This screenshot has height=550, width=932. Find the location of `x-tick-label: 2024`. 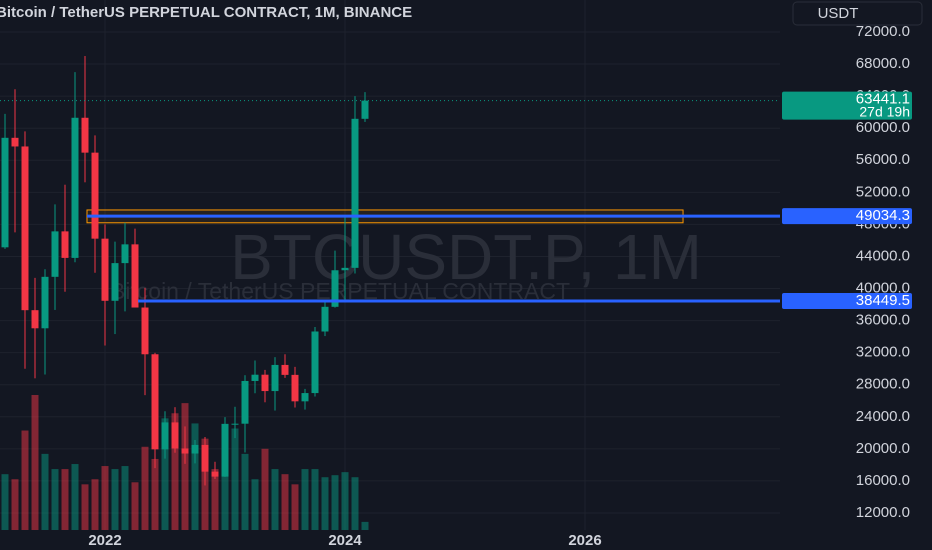

x-tick-label: 2024 is located at coordinates (345, 540).